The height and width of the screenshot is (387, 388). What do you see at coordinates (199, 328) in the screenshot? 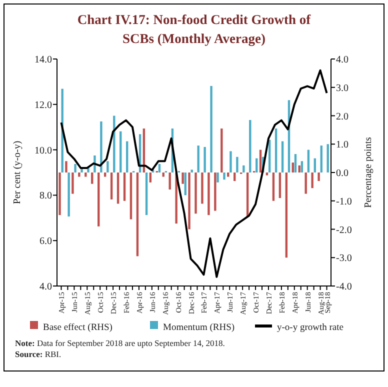
I see `legend-label: Momentum (RHS)` at bounding box center [199, 328].